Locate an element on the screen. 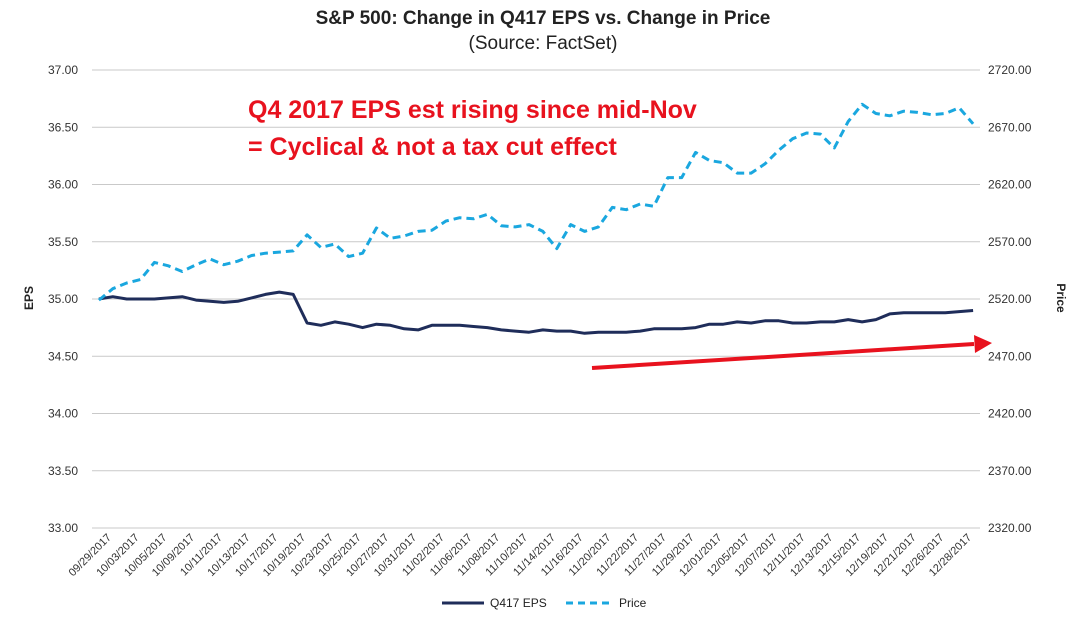  right-y-tick-label: 2570.00 is located at coordinates (1010, 242).